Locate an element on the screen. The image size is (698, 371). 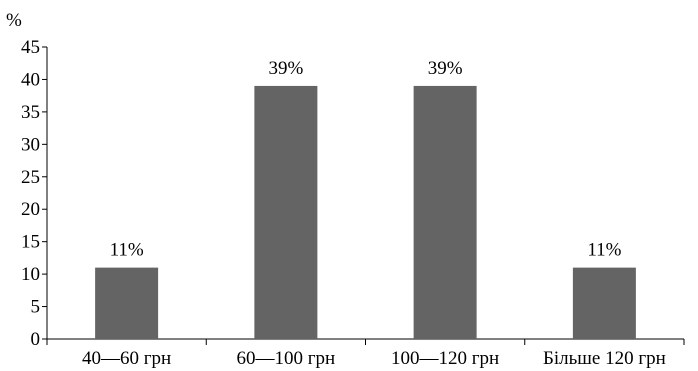
y-tick-label: 10 is located at coordinates (30, 274).